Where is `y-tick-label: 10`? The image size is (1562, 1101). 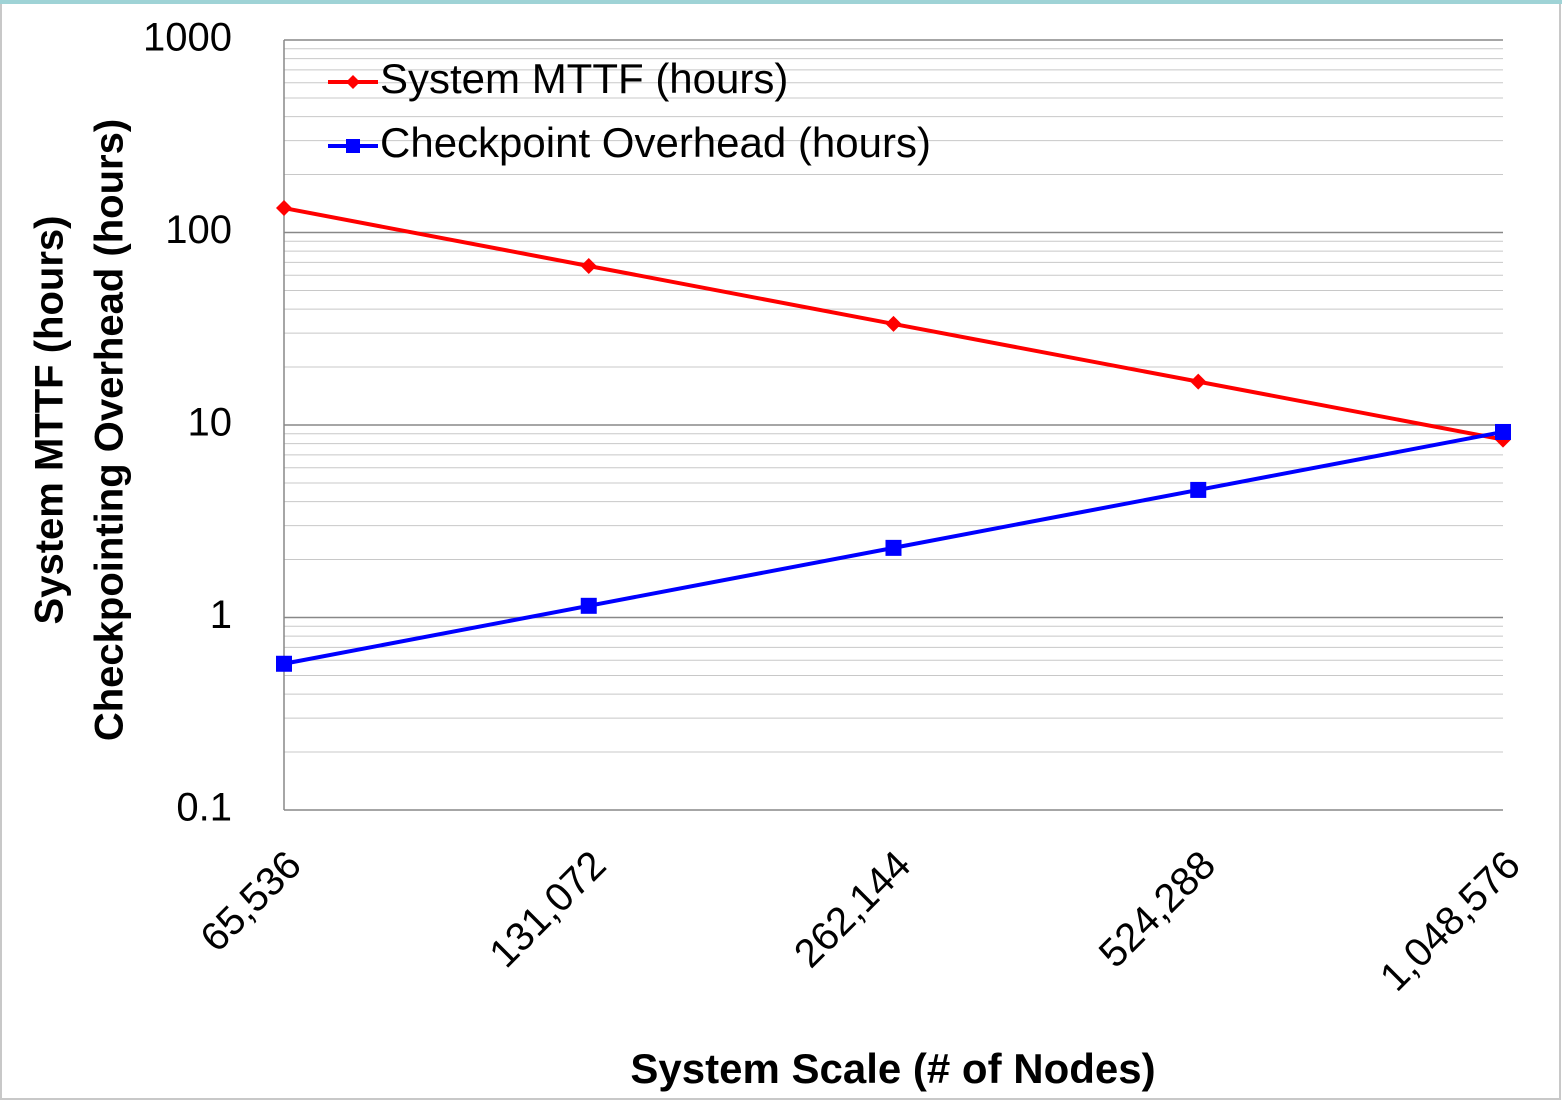
y-tick-label: 10 is located at coordinates (210, 423).